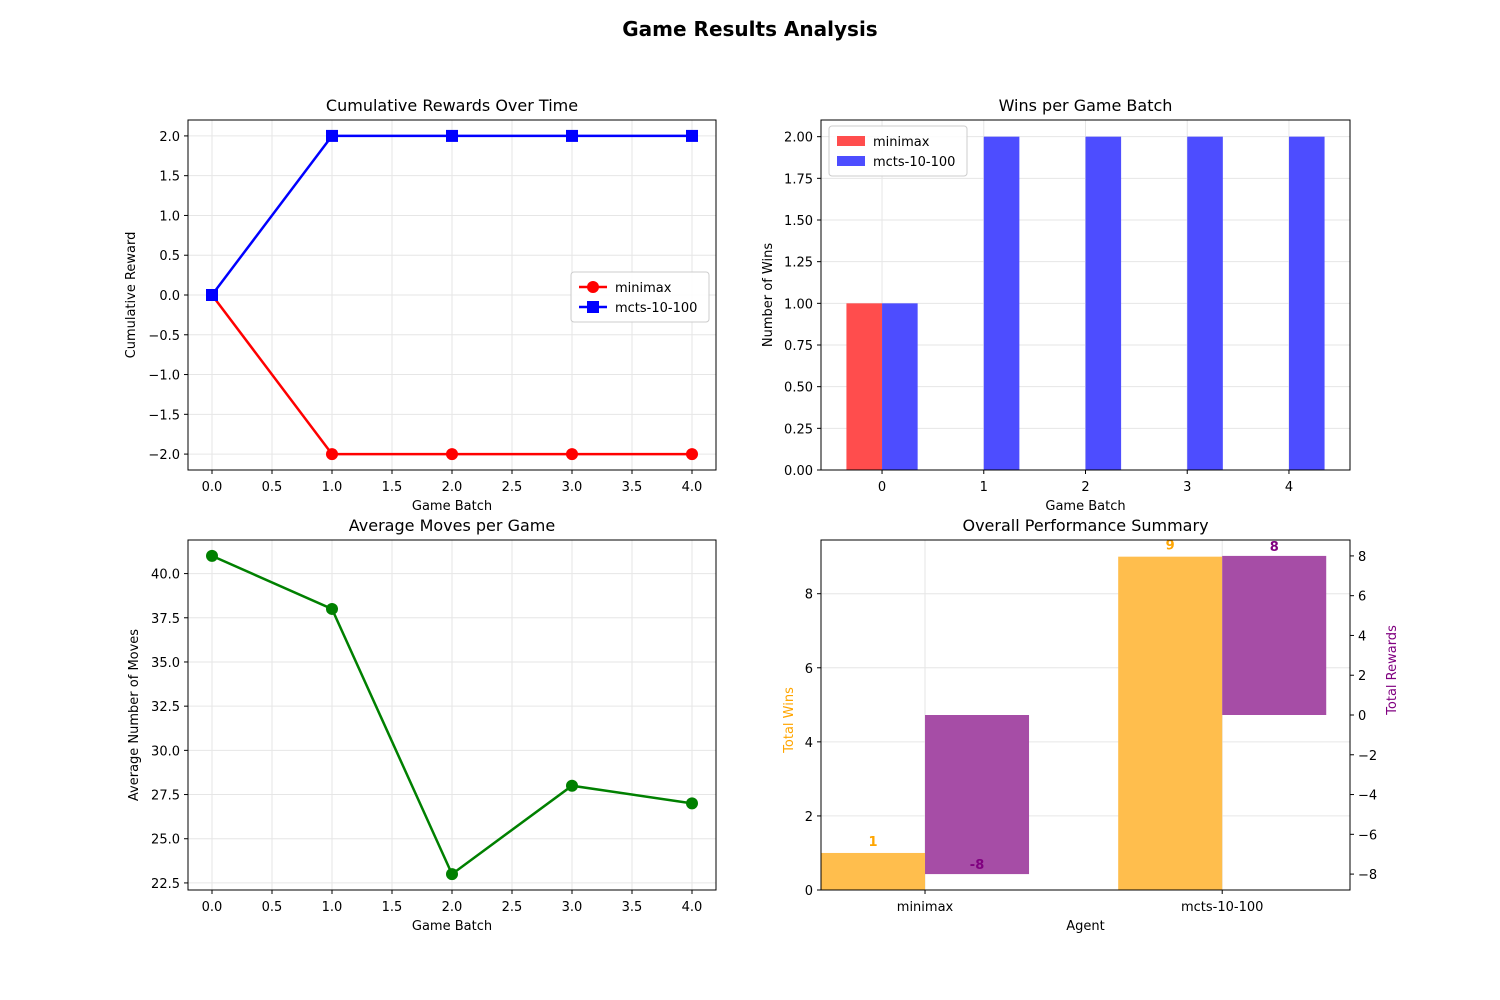 The image size is (1500, 1000). Describe the element at coordinates (925, 907) in the screenshot. I see `x-tick-label: minimax` at that location.